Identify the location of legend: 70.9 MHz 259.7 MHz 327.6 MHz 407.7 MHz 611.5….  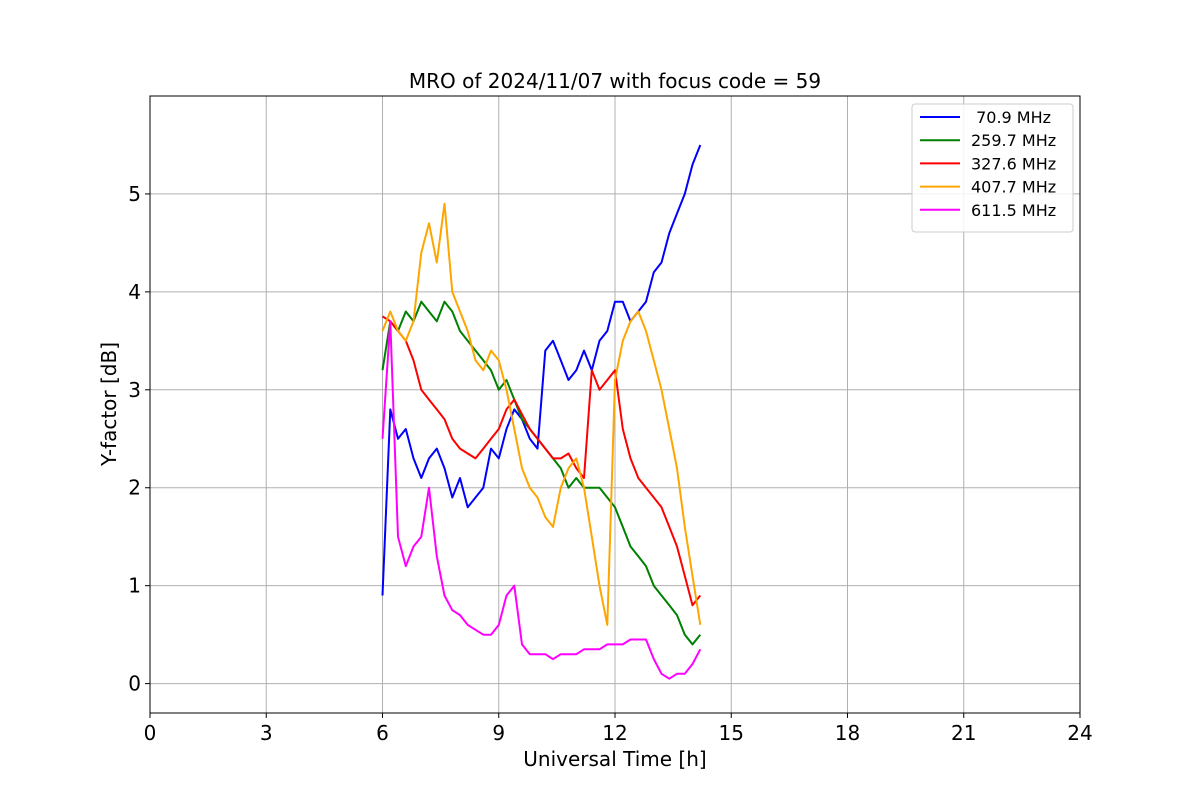
(992, 168).